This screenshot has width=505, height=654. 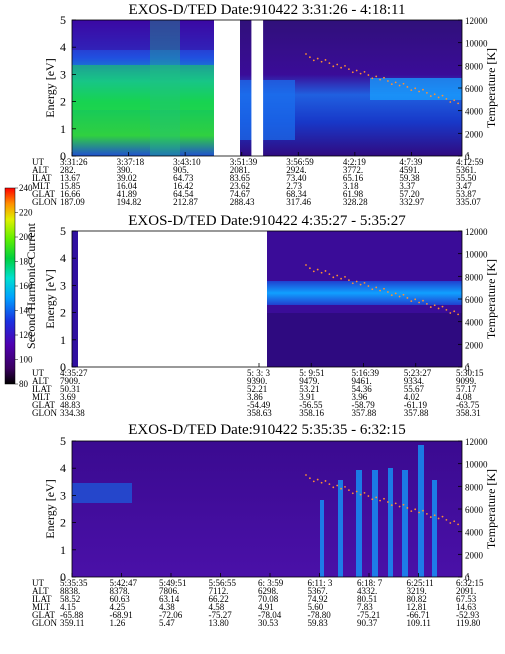 I want to click on table-cell: 5.60, so click(x=316, y=607).